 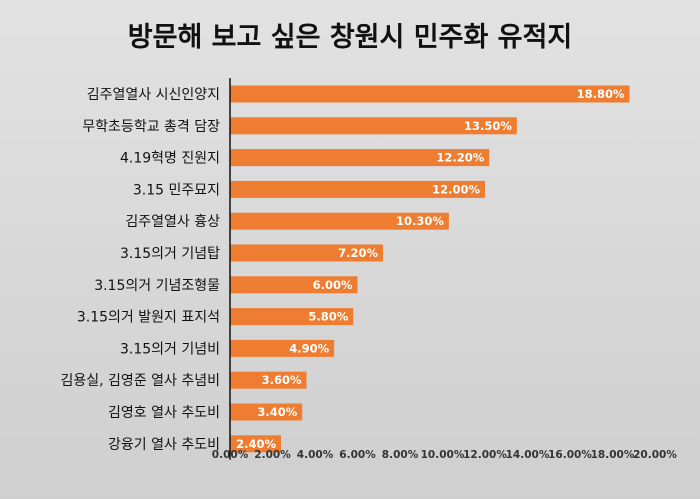 I want to click on category-label: 3.15의거 기념조형물, so click(x=157, y=286).